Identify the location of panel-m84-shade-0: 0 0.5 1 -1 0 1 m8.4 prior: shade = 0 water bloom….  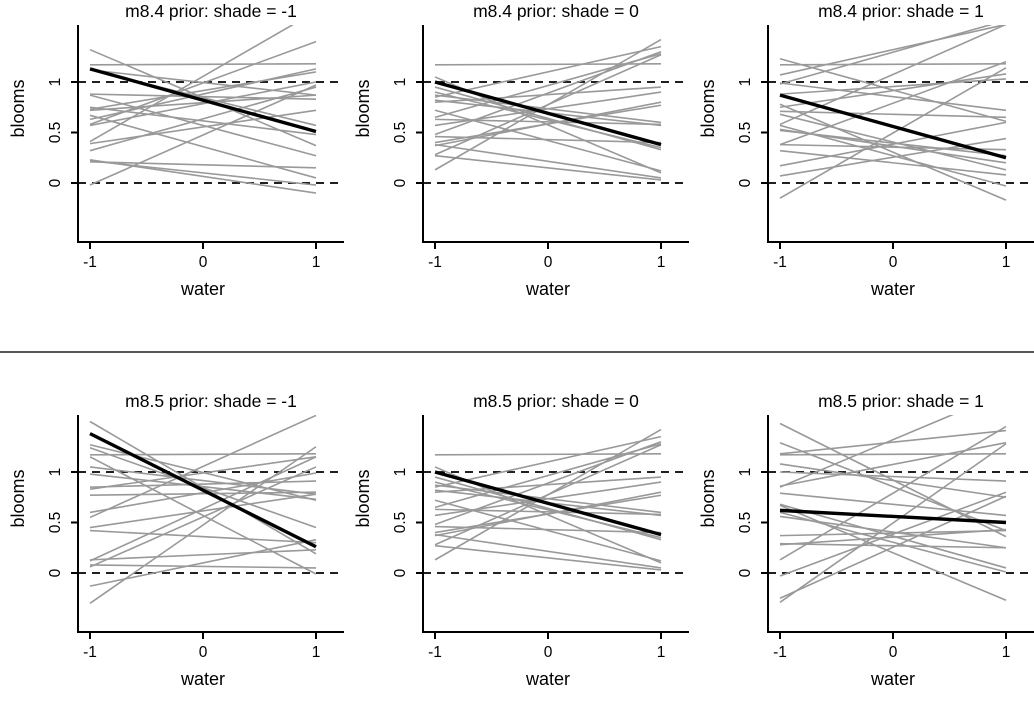
(517, 155).